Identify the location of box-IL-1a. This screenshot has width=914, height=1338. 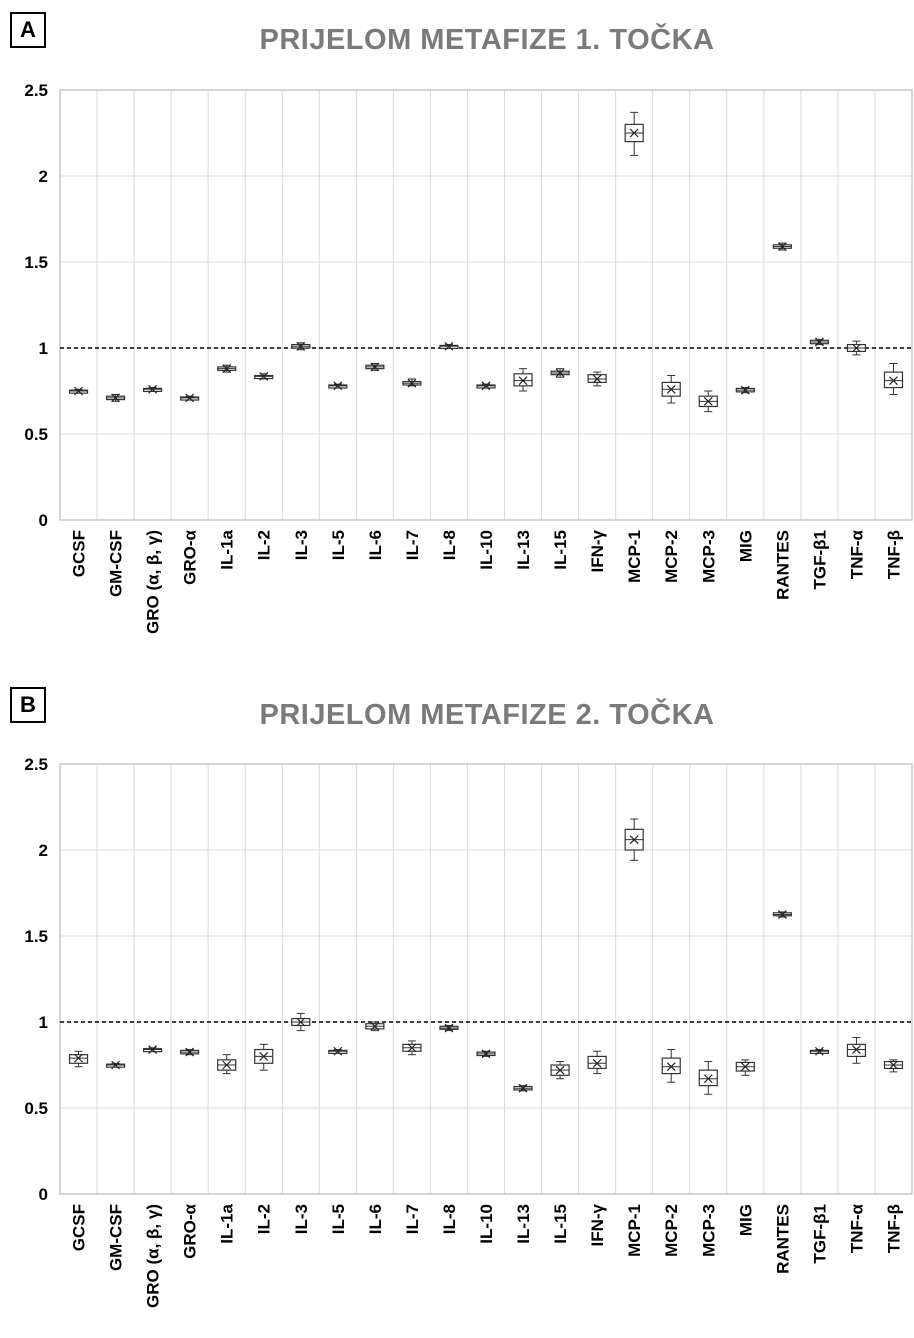
(227, 369).